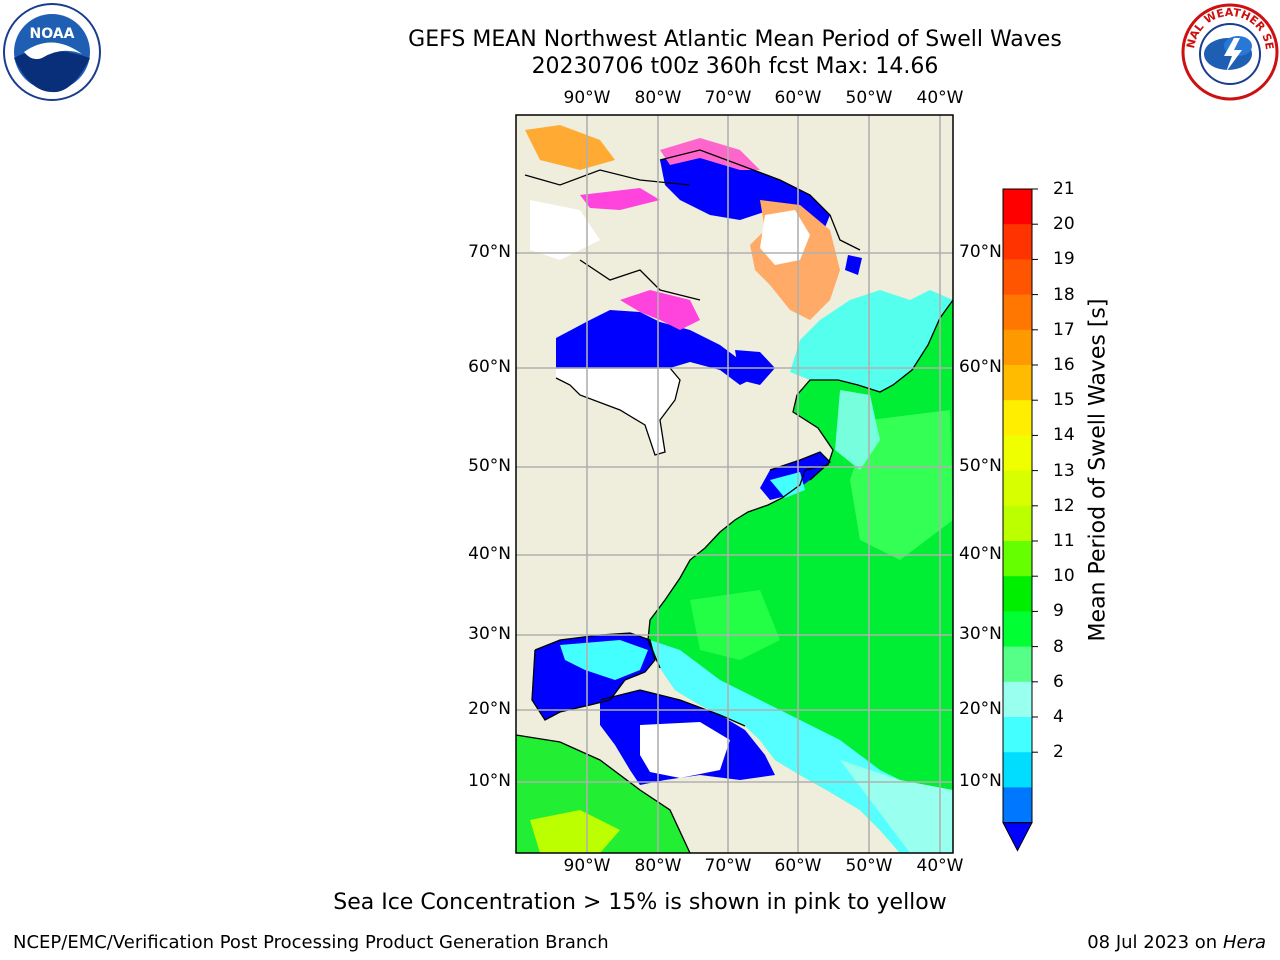  I want to click on colorbar-tick-label: 16, so click(1064, 365).